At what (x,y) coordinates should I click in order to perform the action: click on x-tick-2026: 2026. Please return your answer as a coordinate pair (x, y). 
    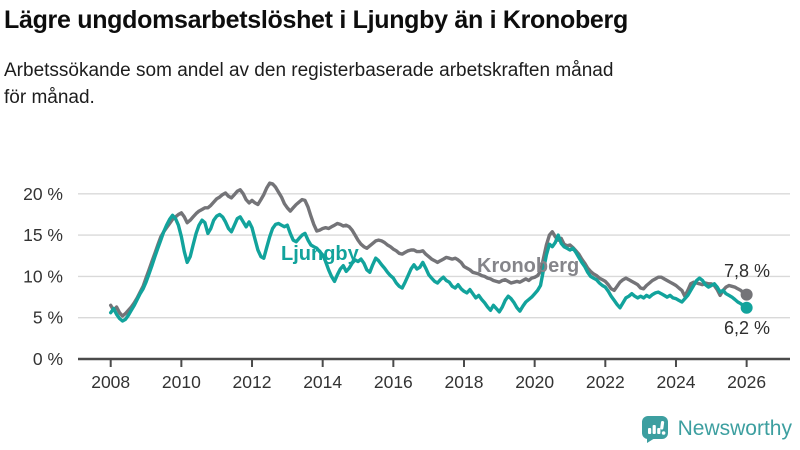
    Looking at the image, I should click on (746, 382).